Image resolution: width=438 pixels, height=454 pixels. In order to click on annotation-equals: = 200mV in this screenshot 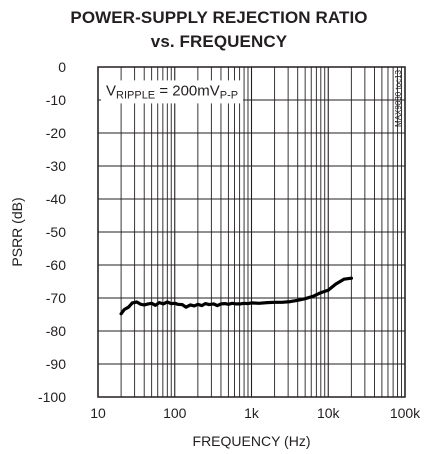, I will do `click(187, 90)`.